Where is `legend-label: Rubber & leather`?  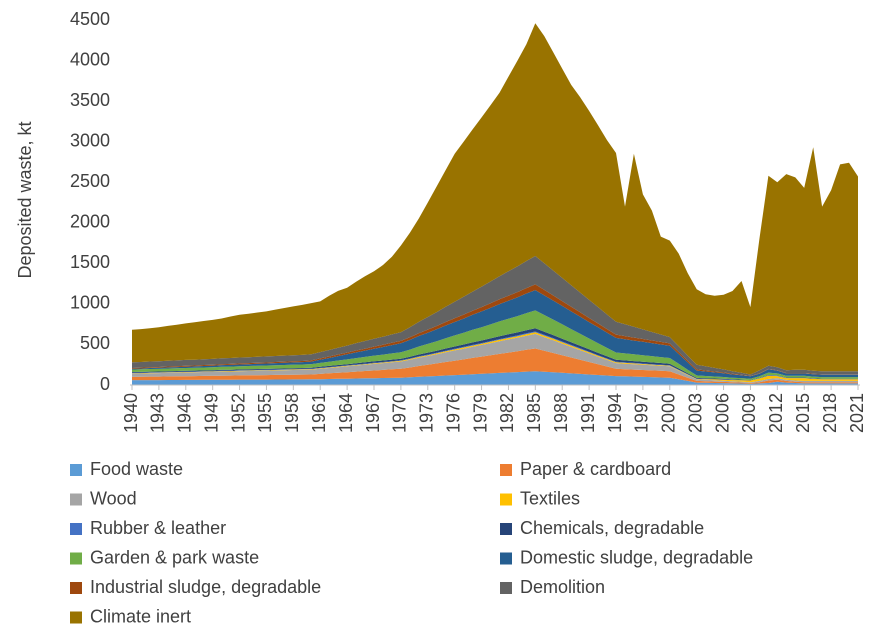 legend-label: Rubber & leather is located at coordinates (158, 528).